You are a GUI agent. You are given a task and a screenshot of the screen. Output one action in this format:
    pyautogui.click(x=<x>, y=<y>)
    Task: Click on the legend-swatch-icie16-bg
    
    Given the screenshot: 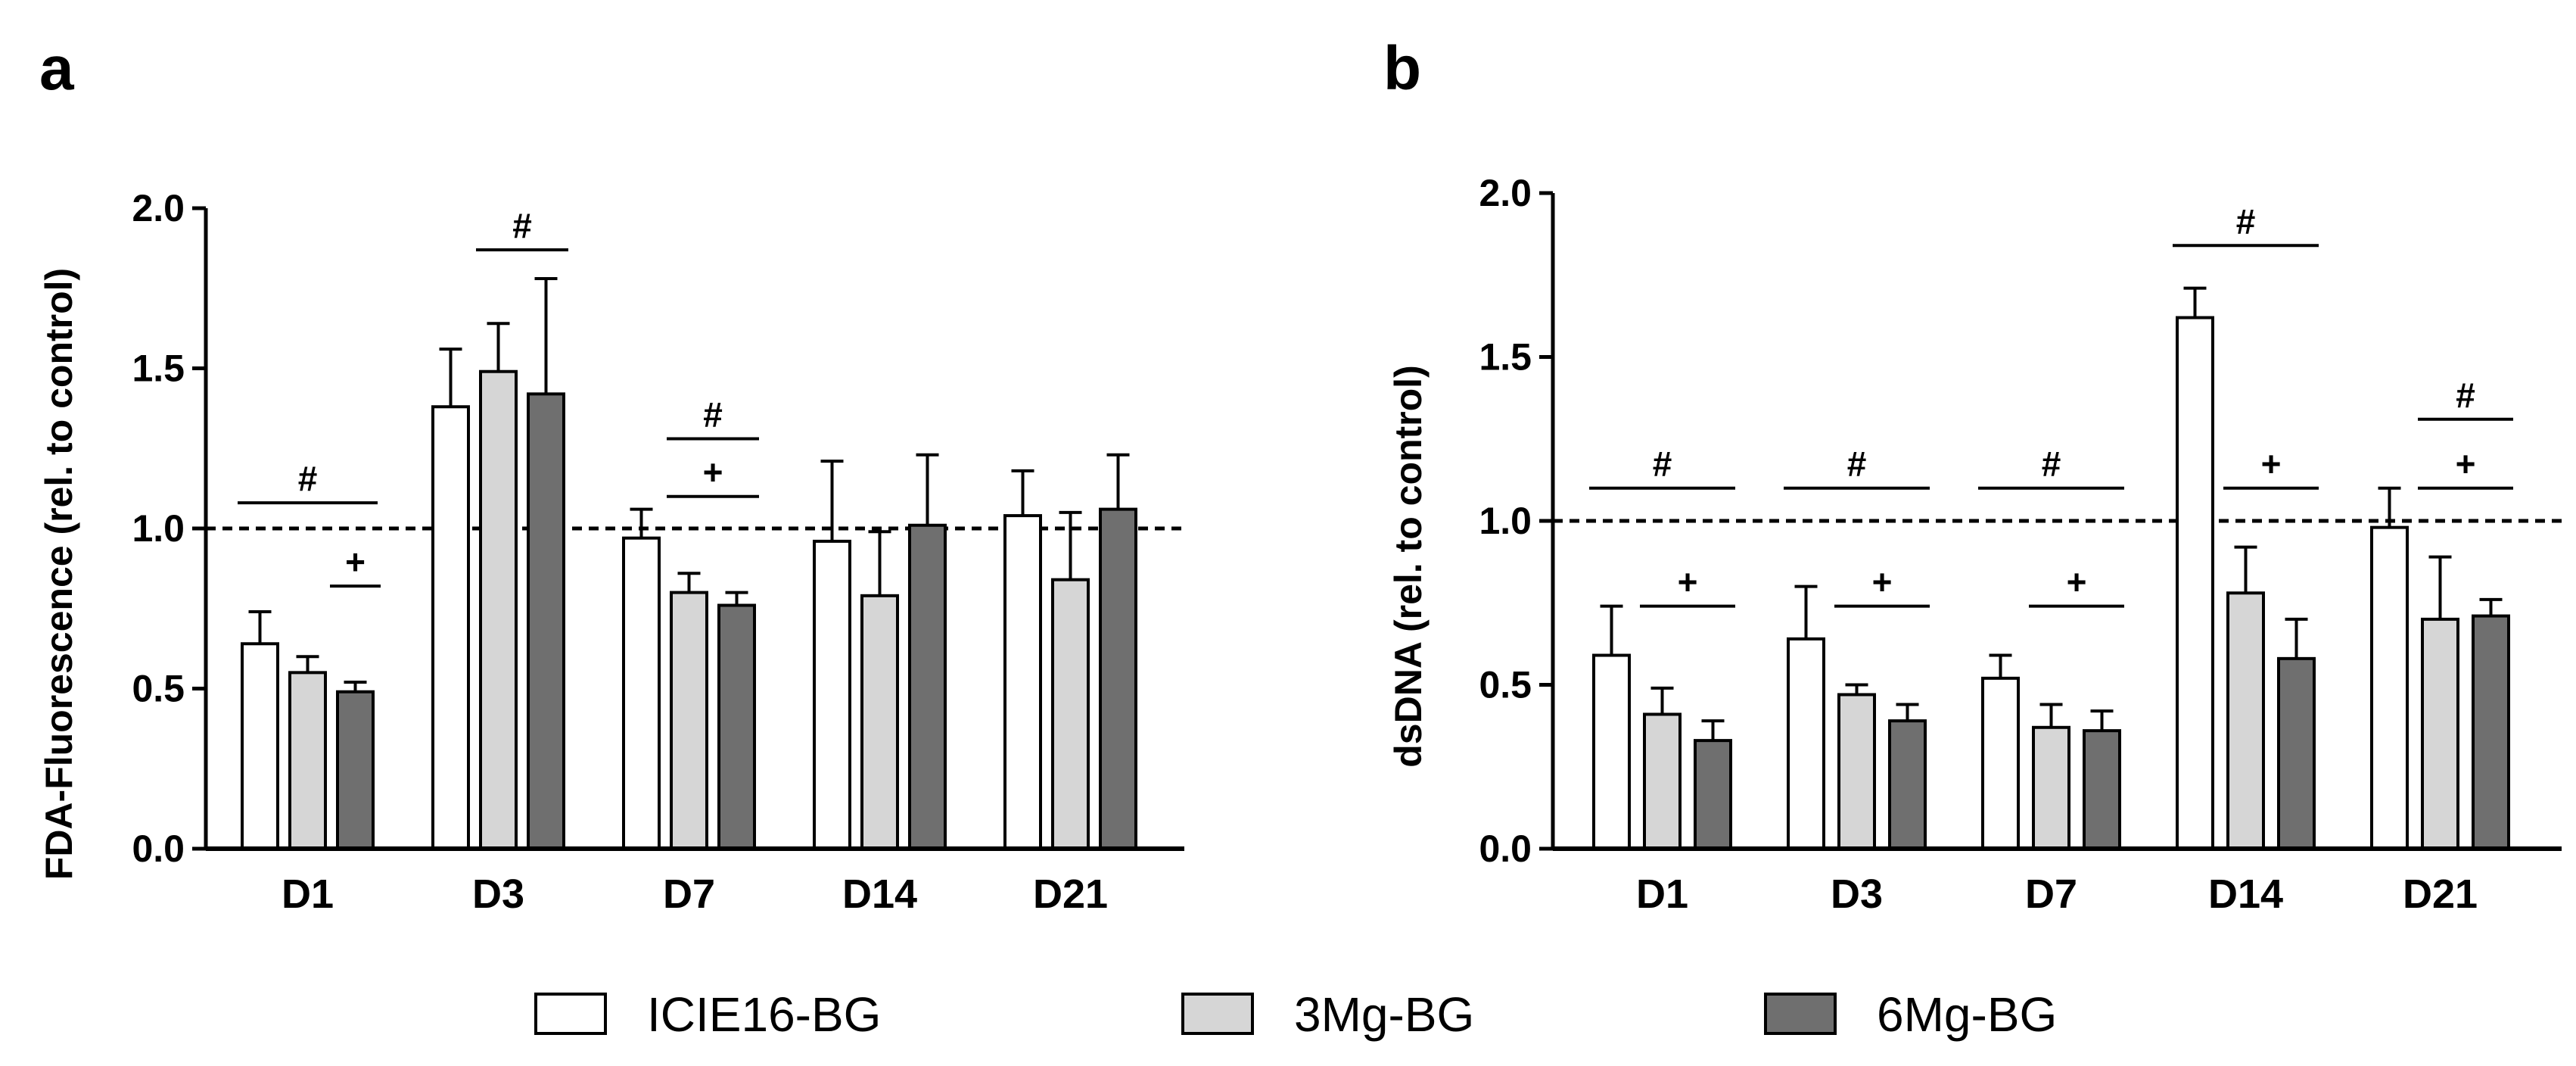 What is the action you would take?
    pyautogui.click(x=570, y=1014)
    